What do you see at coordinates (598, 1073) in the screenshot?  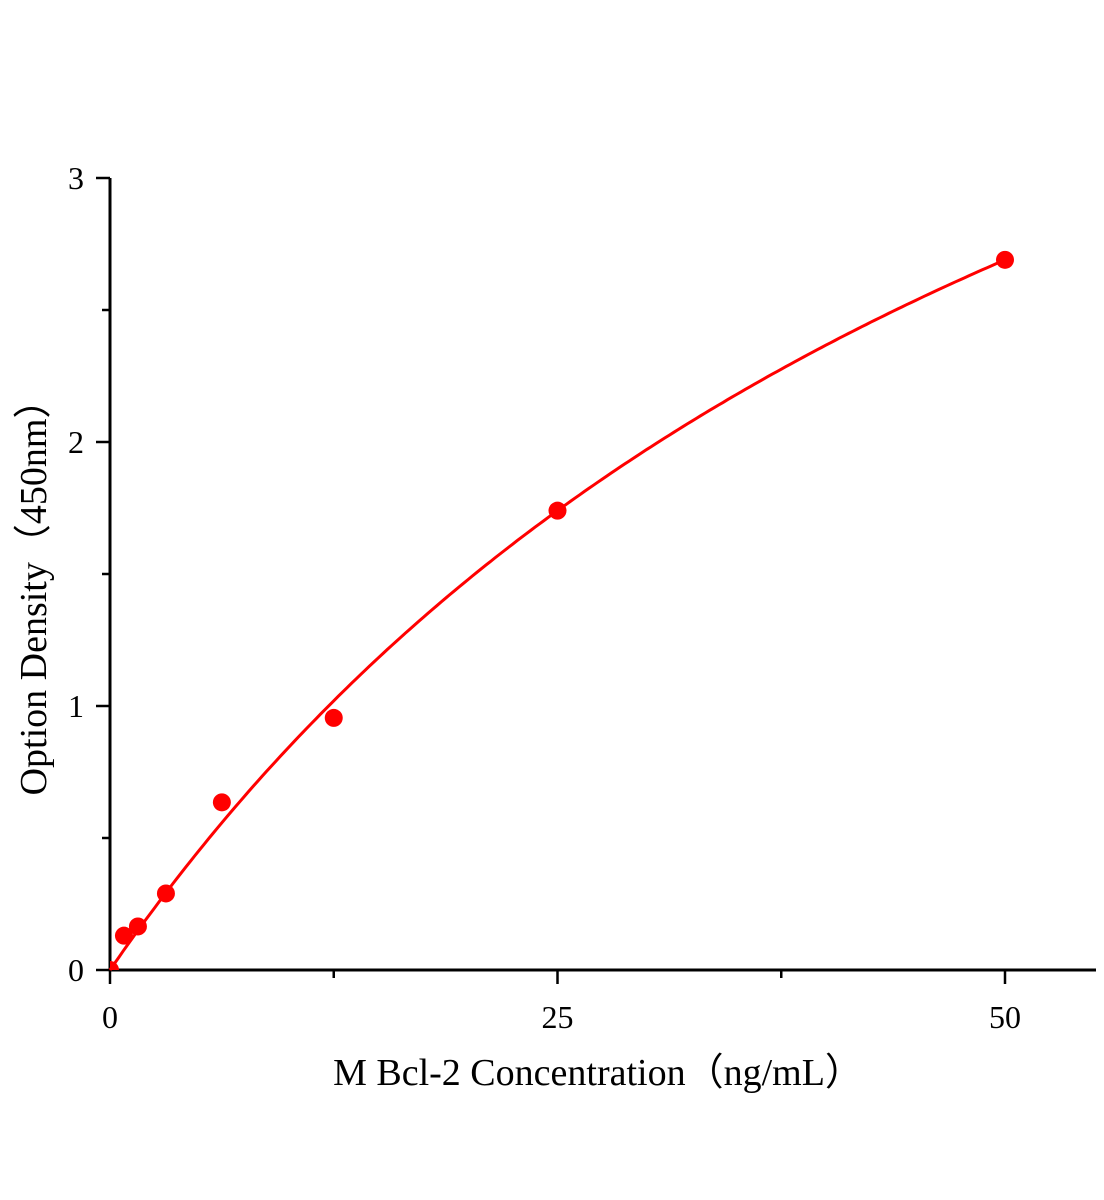 I see `x-axis-label: M Bcl-2 Concentration（ng/mL）` at bounding box center [598, 1073].